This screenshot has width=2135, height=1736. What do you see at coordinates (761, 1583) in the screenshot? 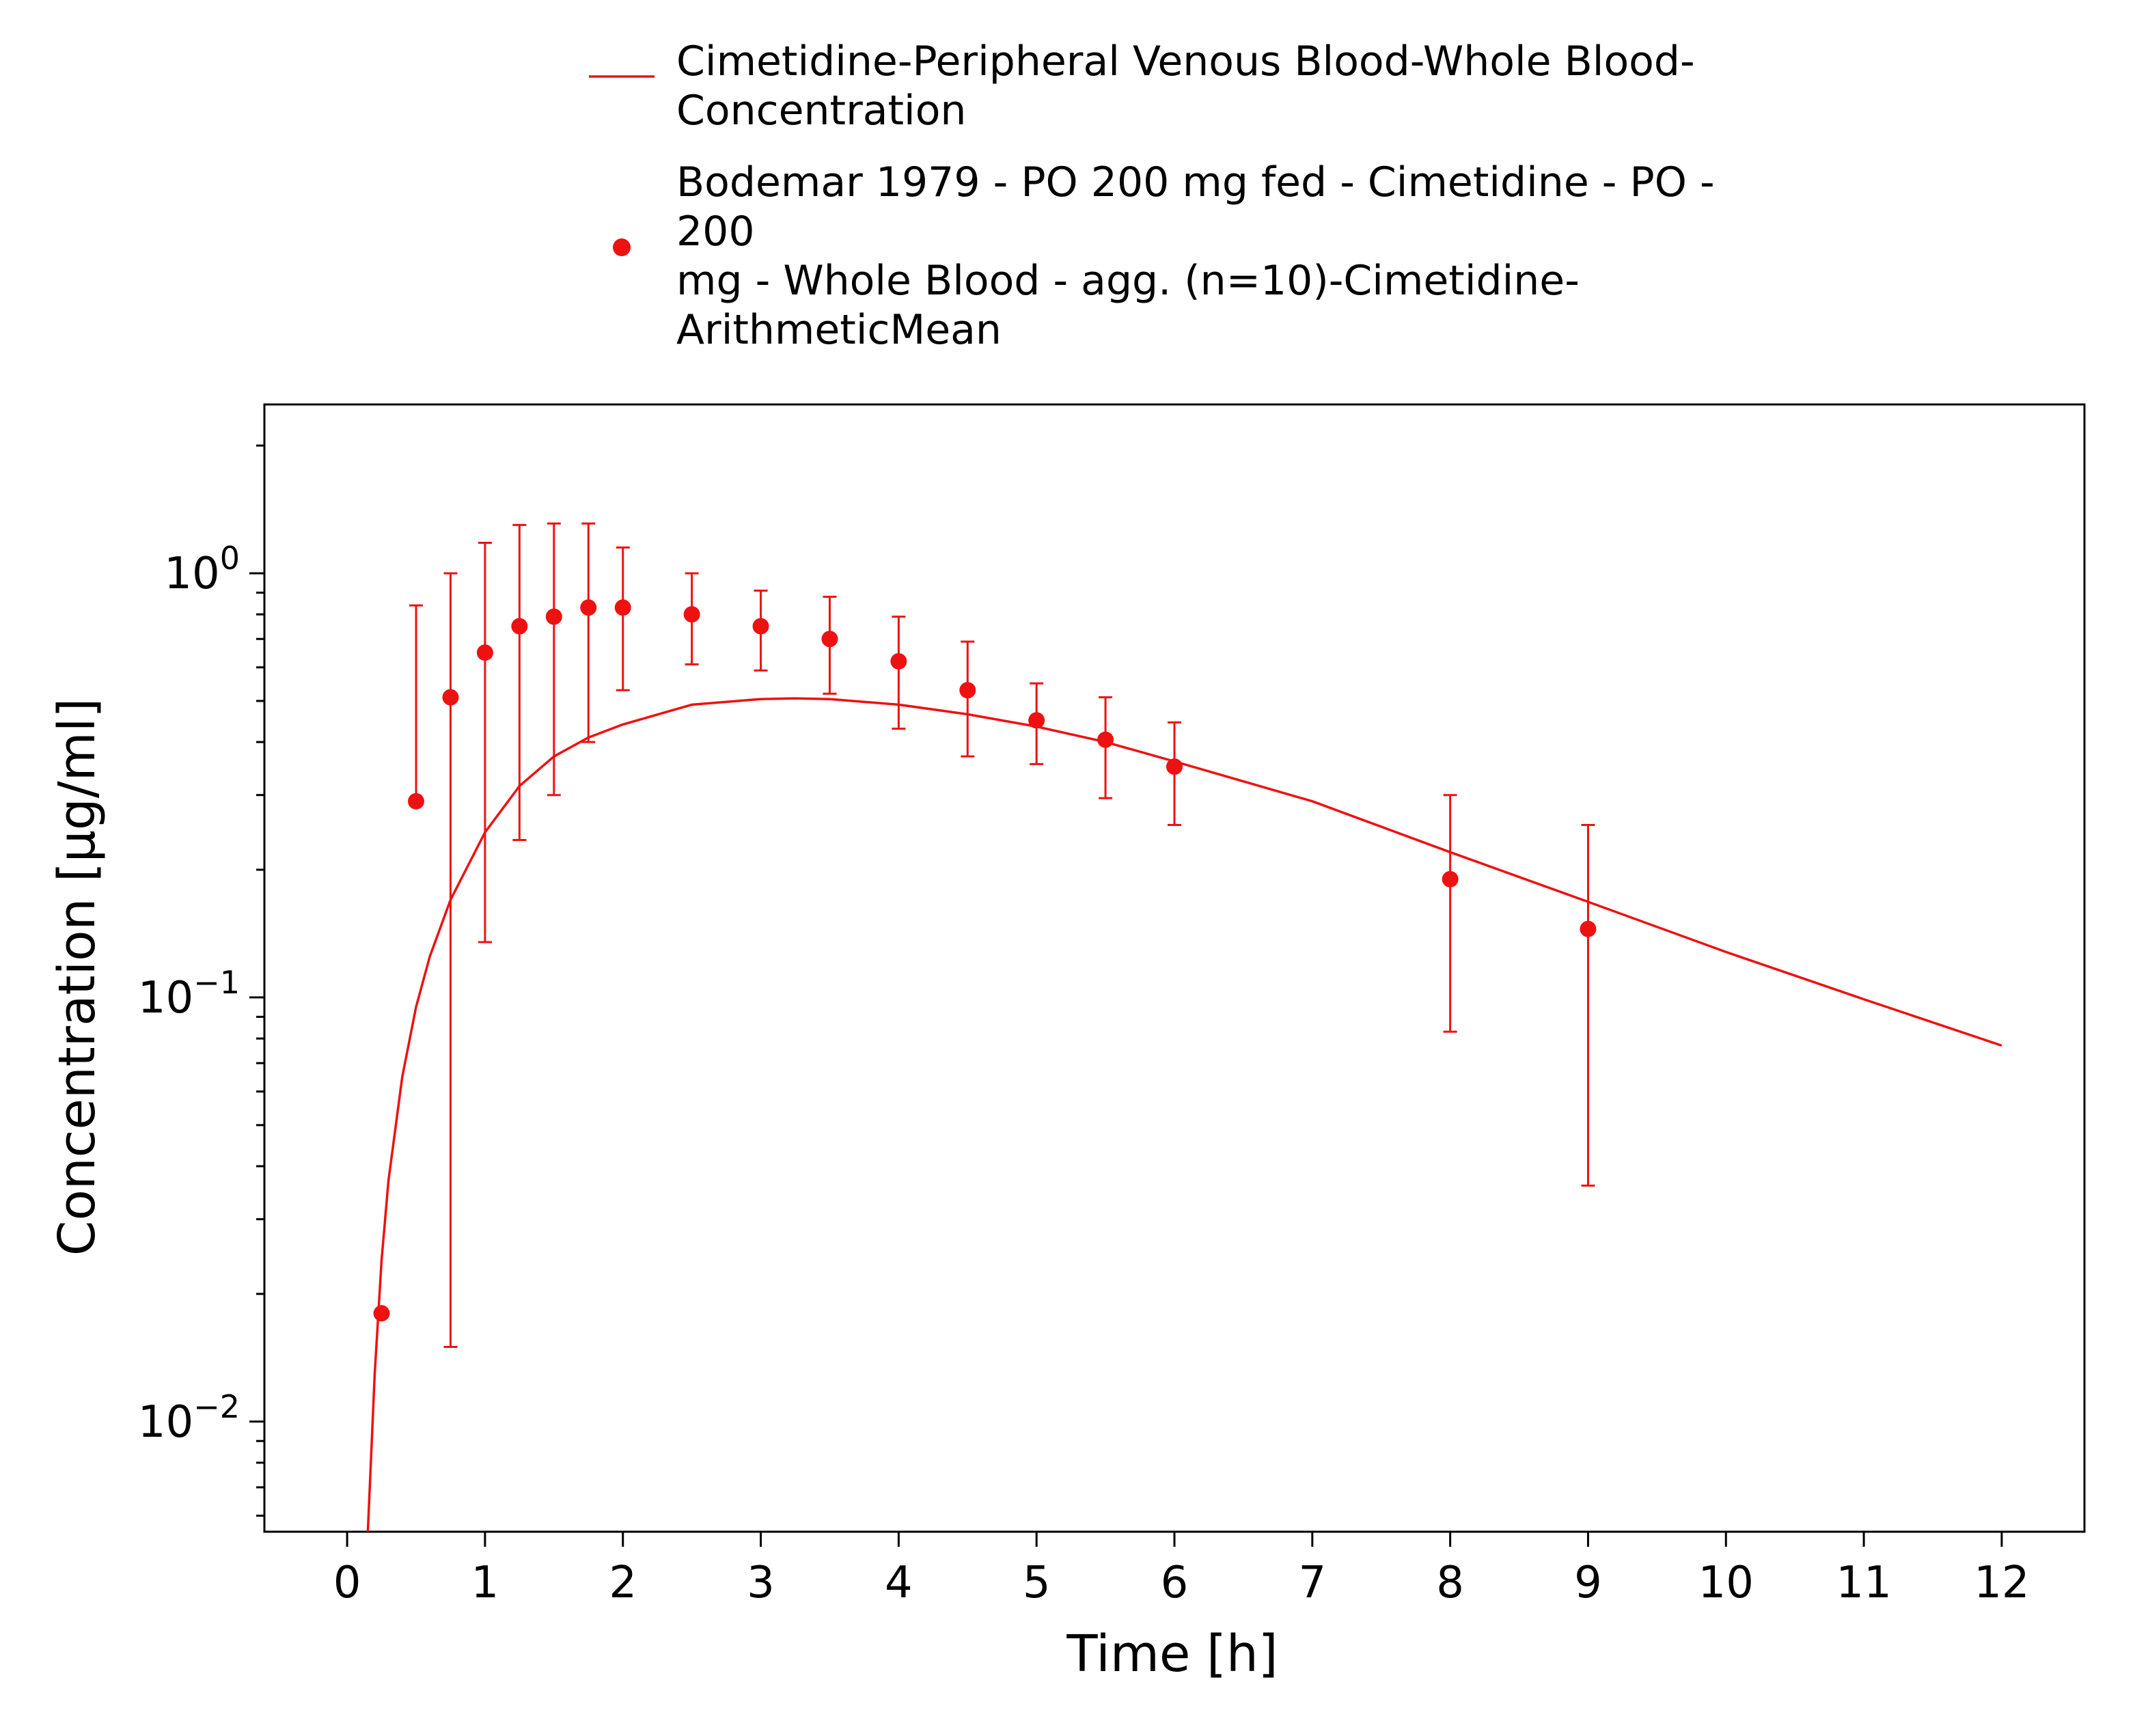
I see `x-tick-label: 3` at bounding box center [761, 1583].